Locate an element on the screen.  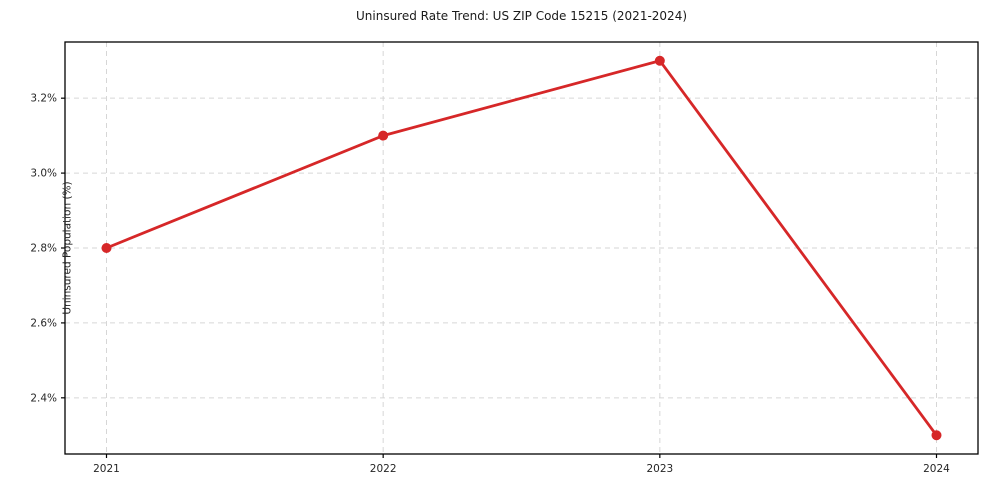
y-axis-label: Uninsured Population (%) is located at coordinates (67, 248).